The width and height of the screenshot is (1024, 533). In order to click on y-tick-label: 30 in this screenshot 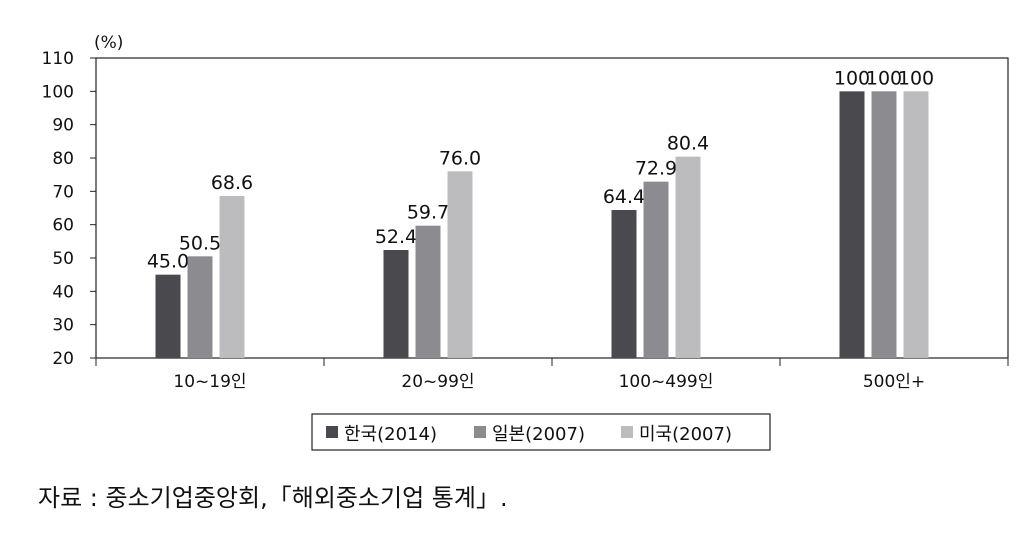, I will do `click(63, 326)`.